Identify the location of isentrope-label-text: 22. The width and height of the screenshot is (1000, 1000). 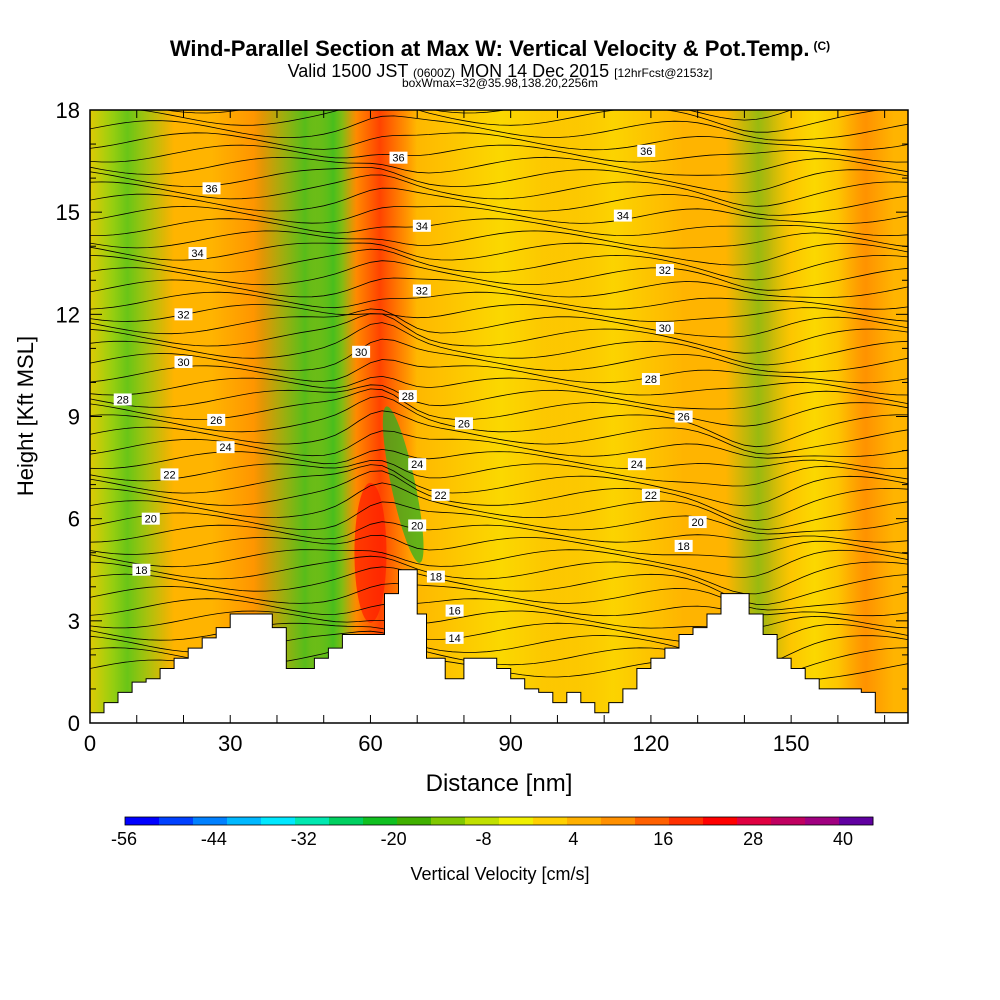
(651, 496).